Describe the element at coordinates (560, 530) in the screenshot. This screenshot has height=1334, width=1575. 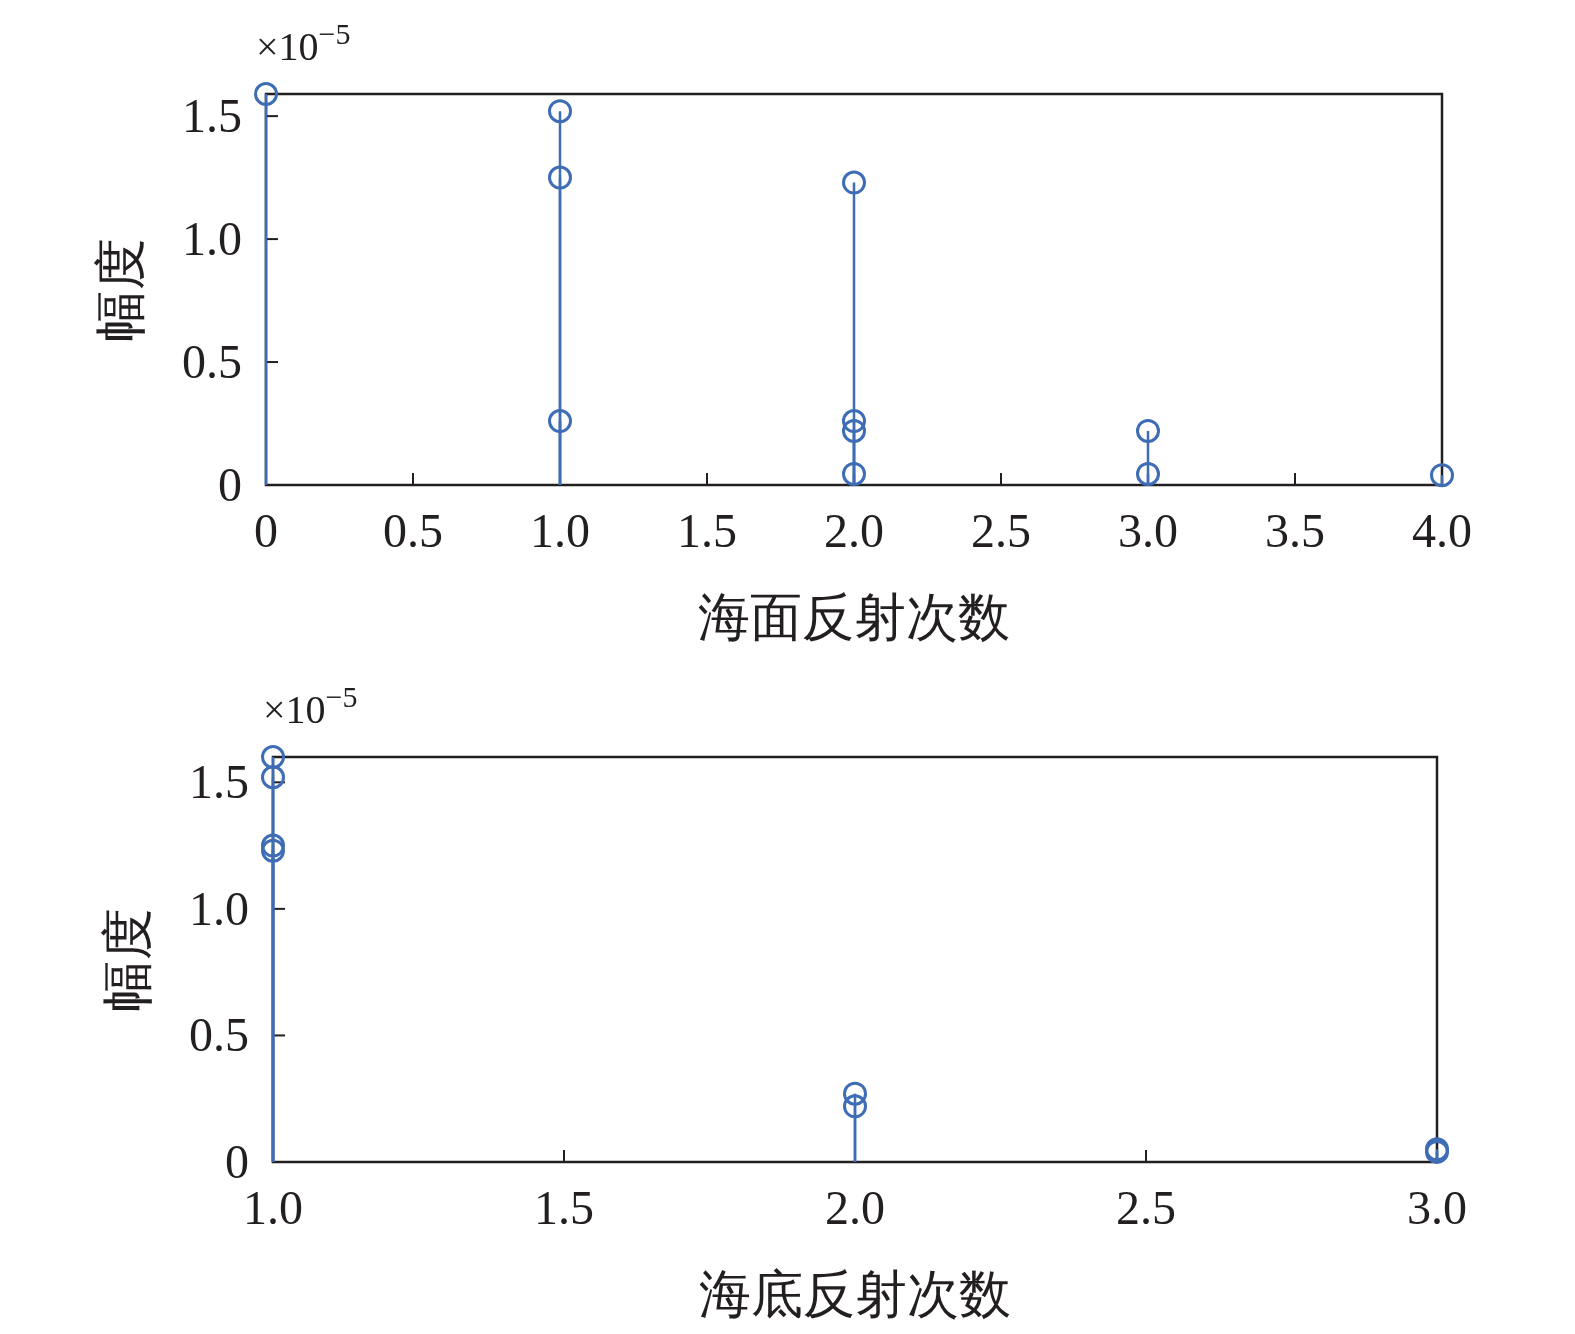
I see `x-tick-label: 1.0` at that location.